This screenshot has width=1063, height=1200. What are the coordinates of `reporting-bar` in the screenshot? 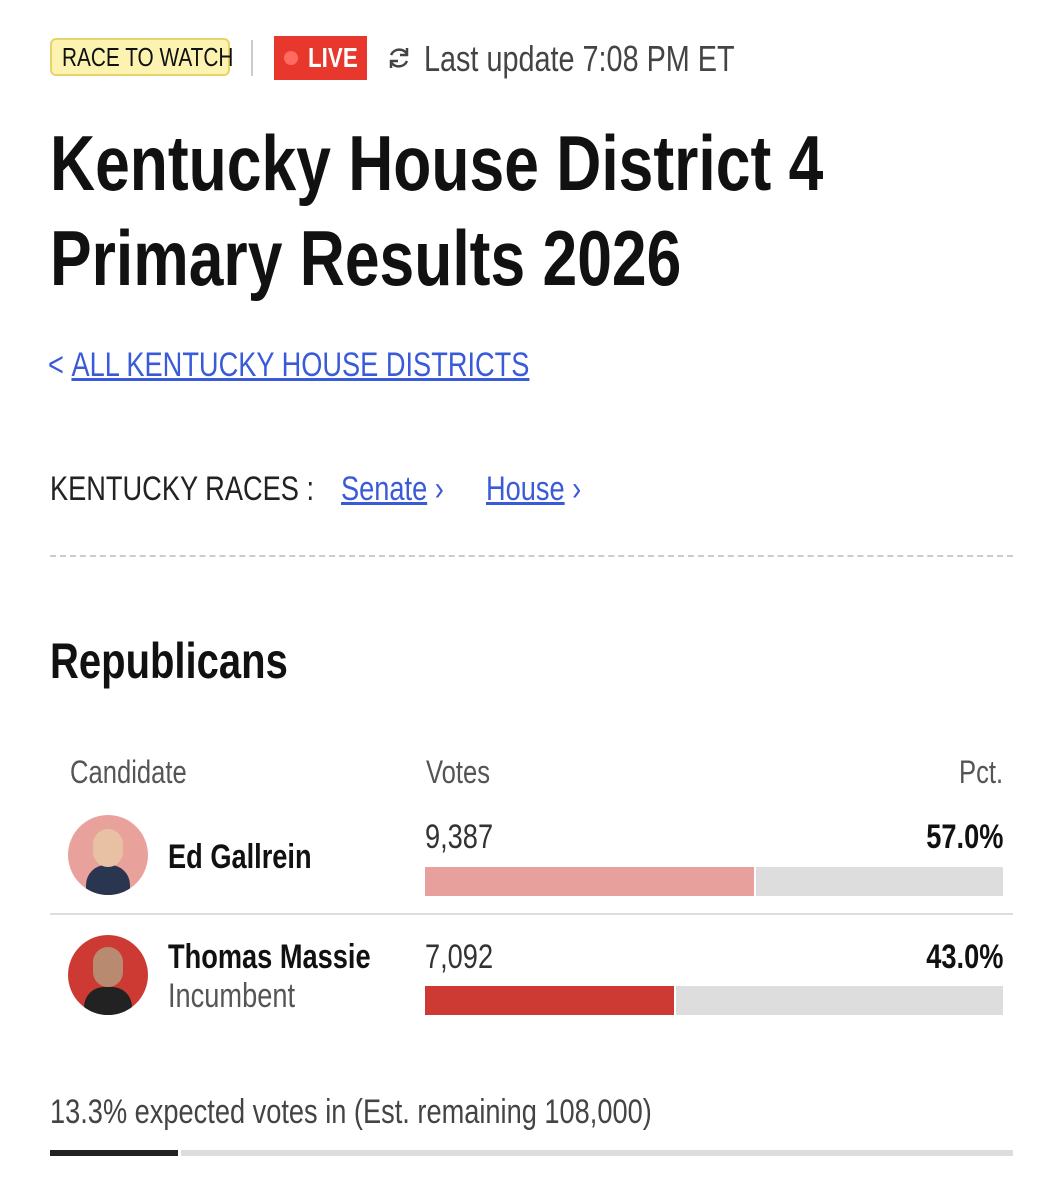 It's located at (116, 1153).